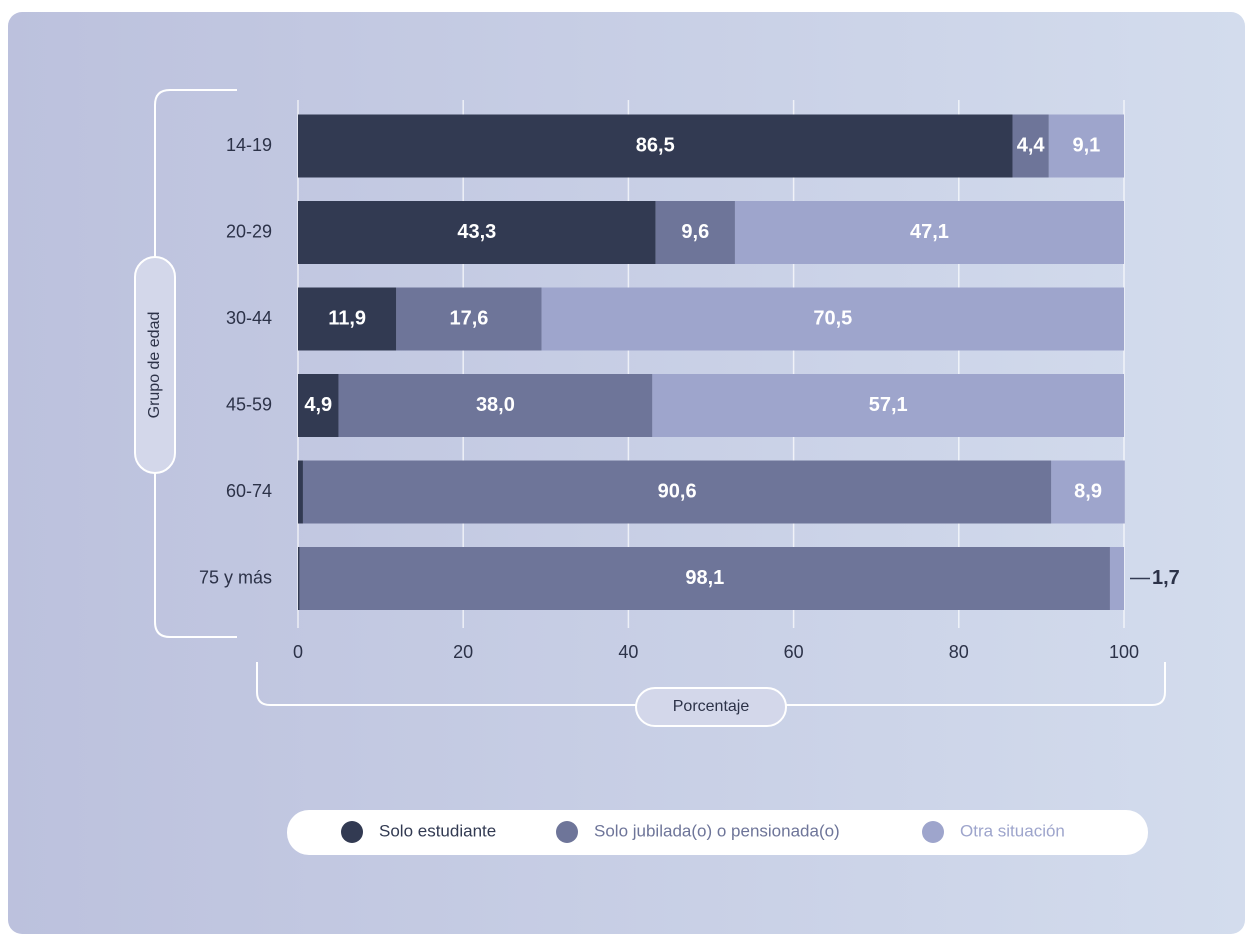 The height and width of the screenshot is (934, 1245). What do you see at coordinates (628, 652) in the screenshot?
I see `x-tick-label: 40` at bounding box center [628, 652].